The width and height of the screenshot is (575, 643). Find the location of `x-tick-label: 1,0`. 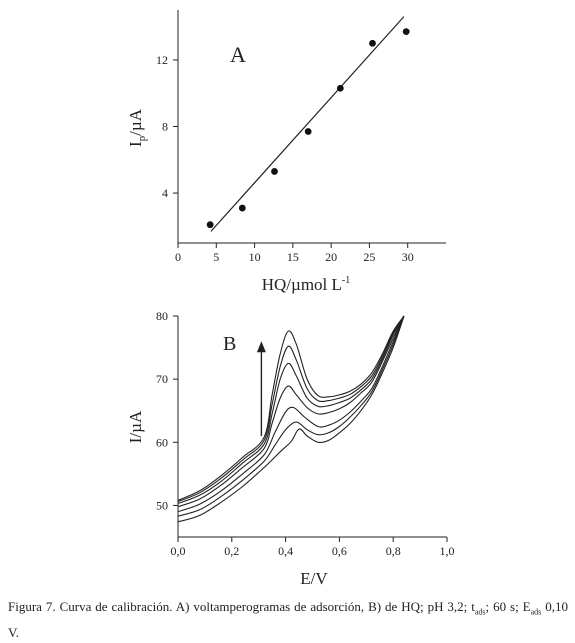

x-tick-label: 1,0 is located at coordinates (447, 551).